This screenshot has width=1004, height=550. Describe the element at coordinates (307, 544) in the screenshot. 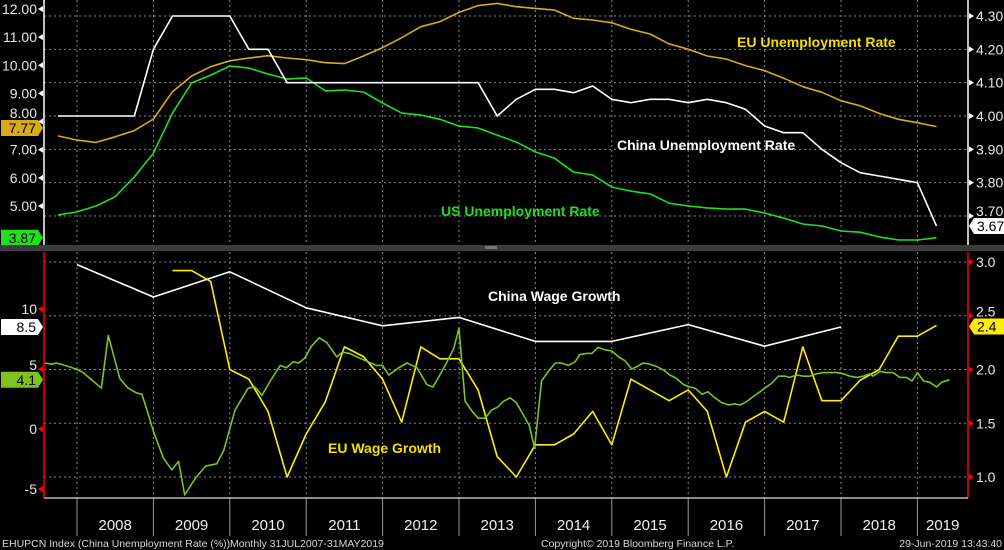

I see `footer-period: Monthly 31JUL2007-31MAY2019` at that location.